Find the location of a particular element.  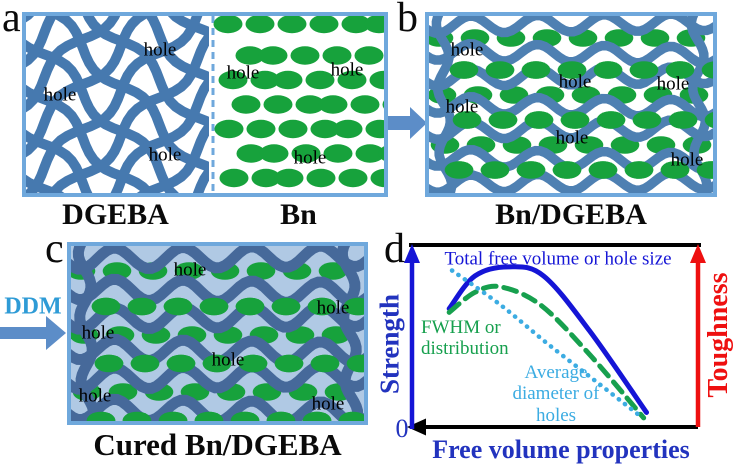

ddm-block-arrow-icon is located at coordinates (33, 333).